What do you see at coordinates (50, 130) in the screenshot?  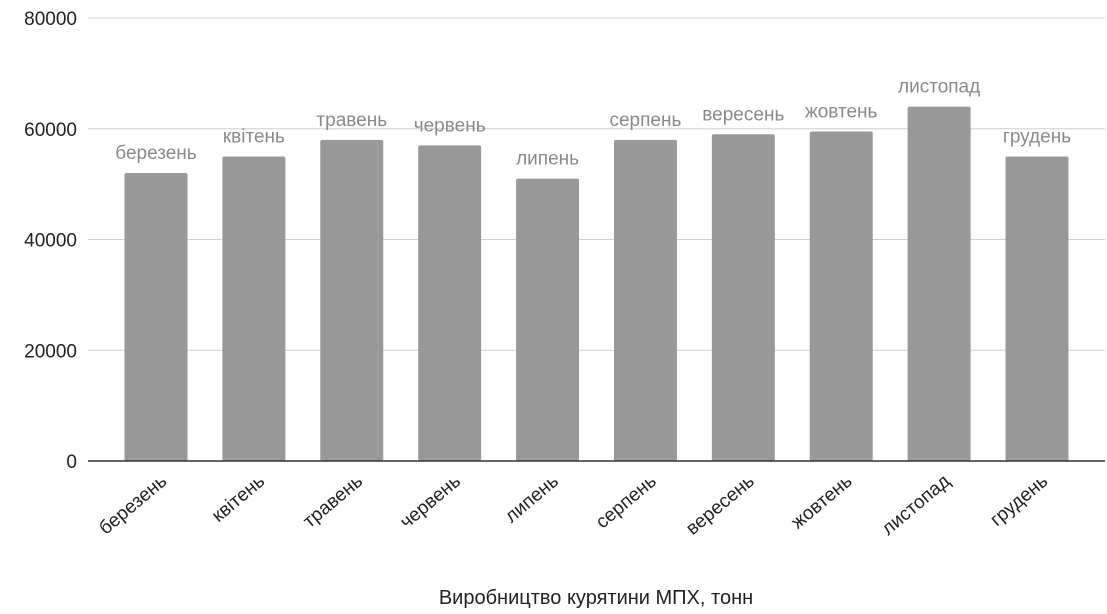 I see `y-tick-label: 60000` at bounding box center [50, 130].